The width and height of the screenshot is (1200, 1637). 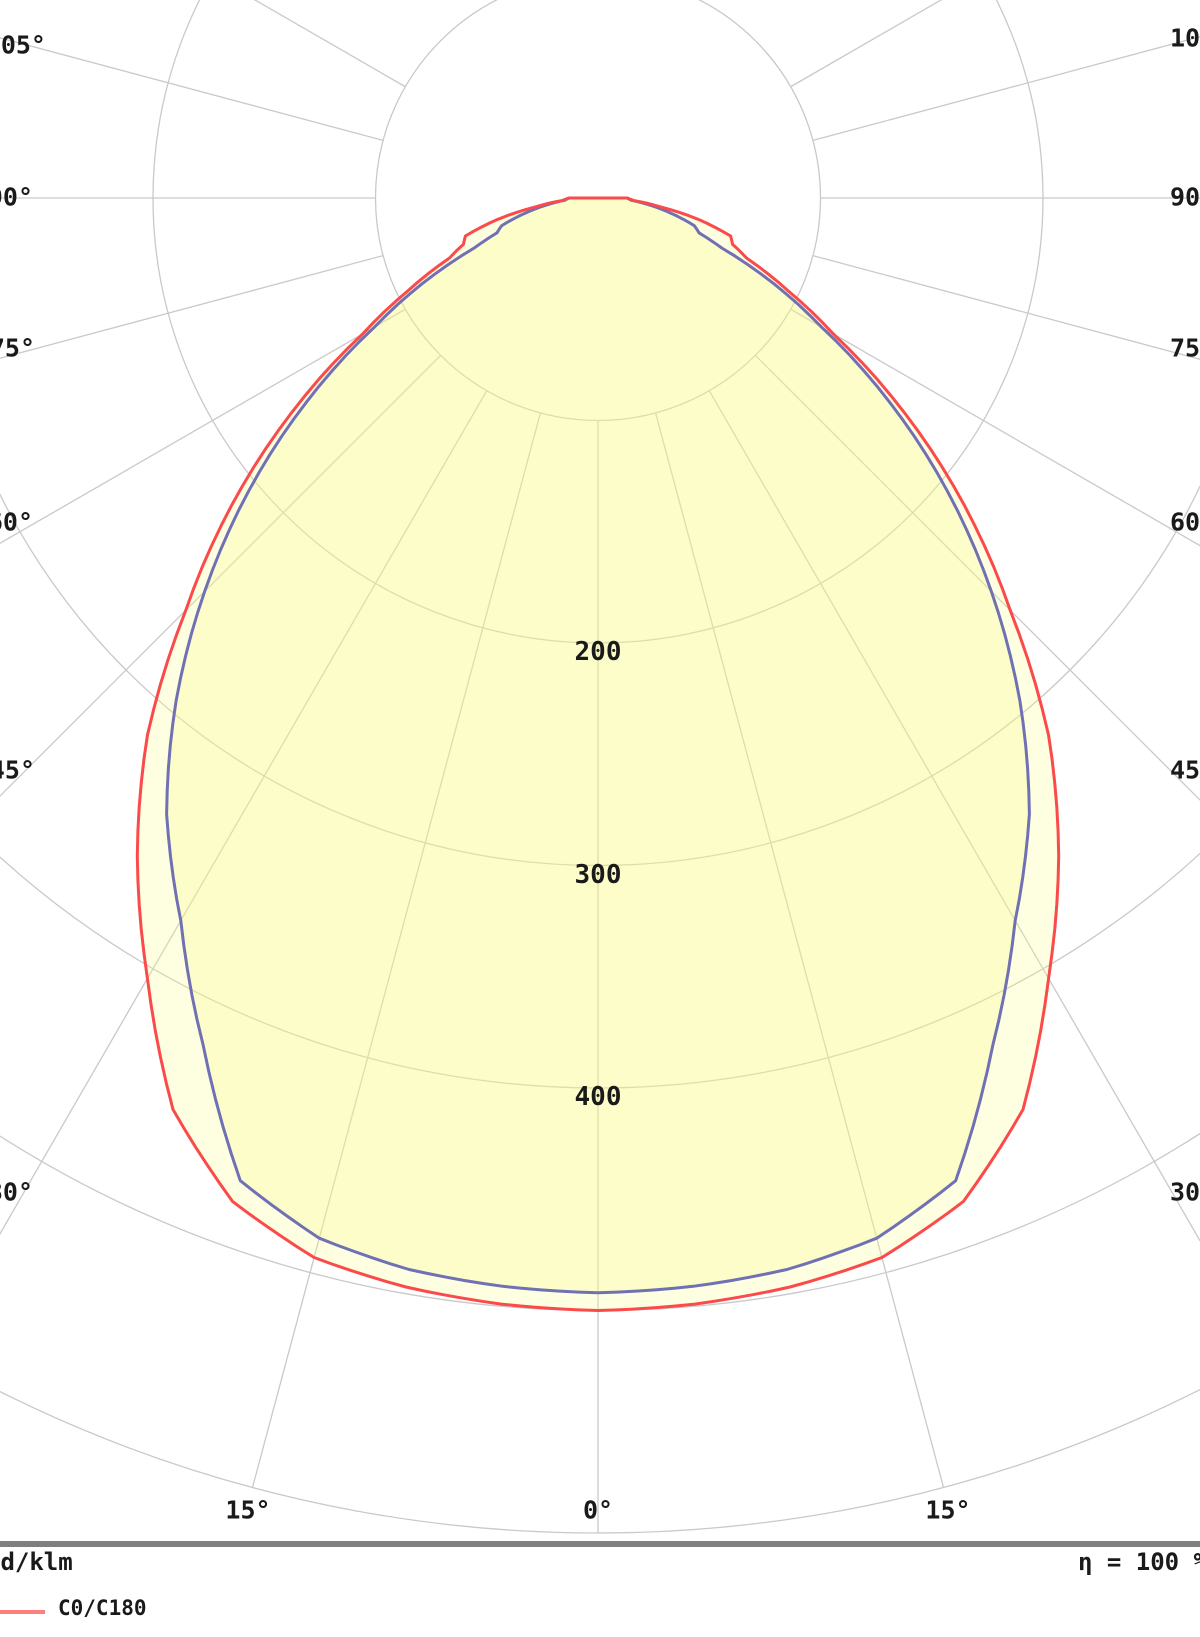 I want to click on grid-spoke--120, so click(x=329, y=44).